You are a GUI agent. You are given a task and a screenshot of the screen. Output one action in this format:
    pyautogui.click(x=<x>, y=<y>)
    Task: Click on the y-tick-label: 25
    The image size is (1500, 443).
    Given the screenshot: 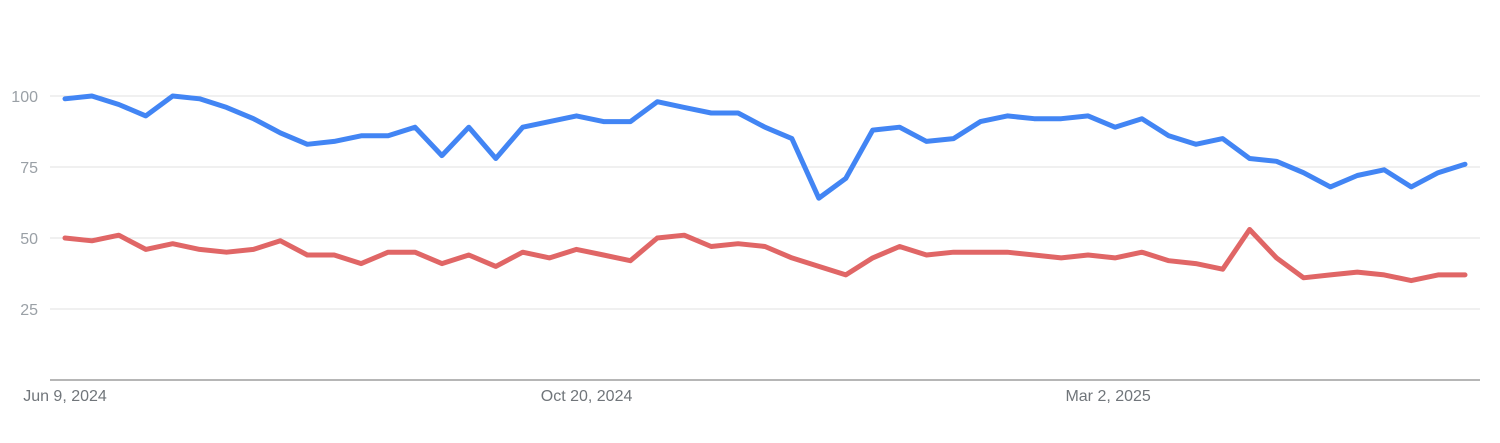 What is the action you would take?
    pyautogui.click(x=29, y=310)
    